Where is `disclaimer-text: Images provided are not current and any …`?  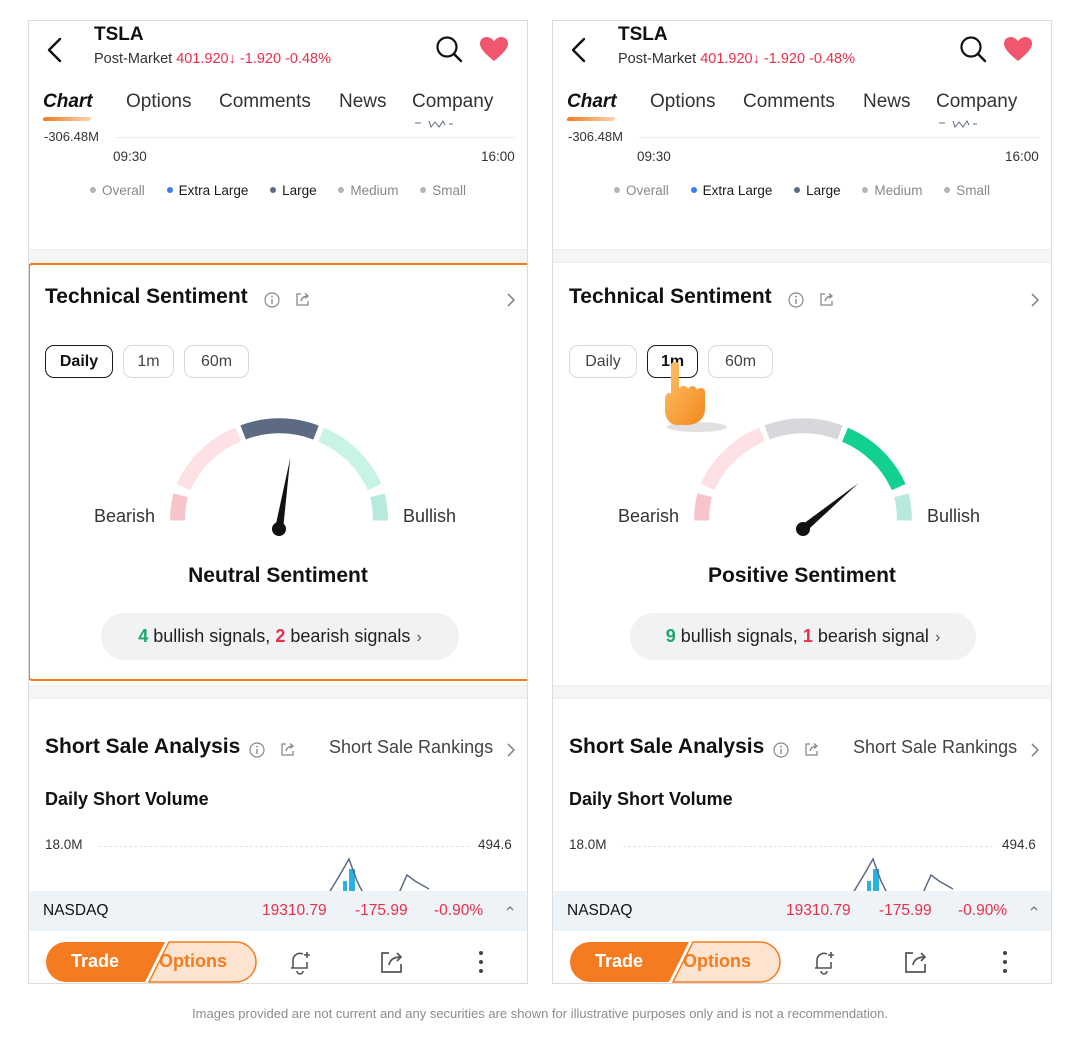
disclaimer-text: Images provided are not current and any … is located at coordinates (540, 1013).